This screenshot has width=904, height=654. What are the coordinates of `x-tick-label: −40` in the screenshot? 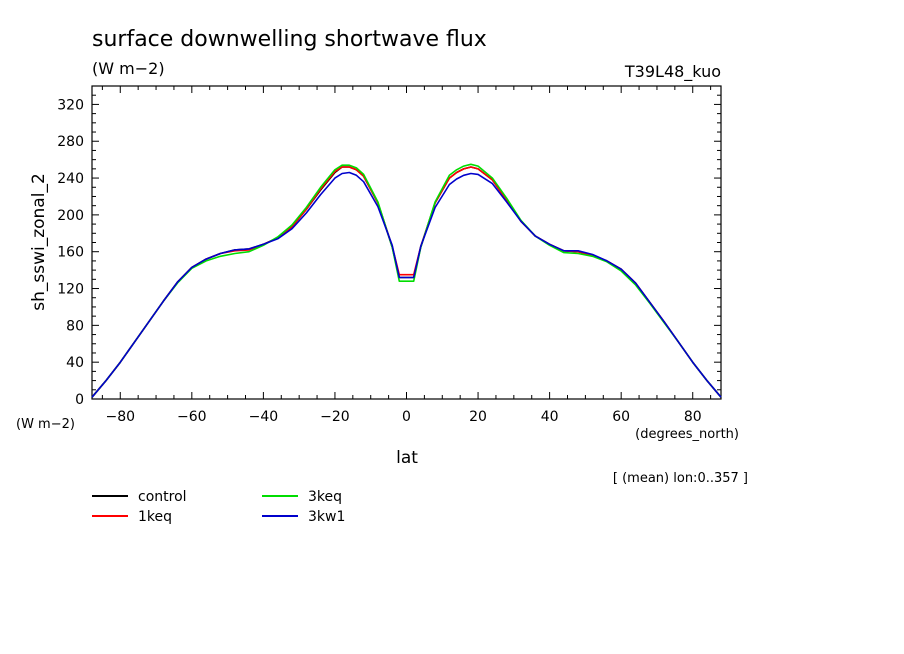 It's located at (264, 417).